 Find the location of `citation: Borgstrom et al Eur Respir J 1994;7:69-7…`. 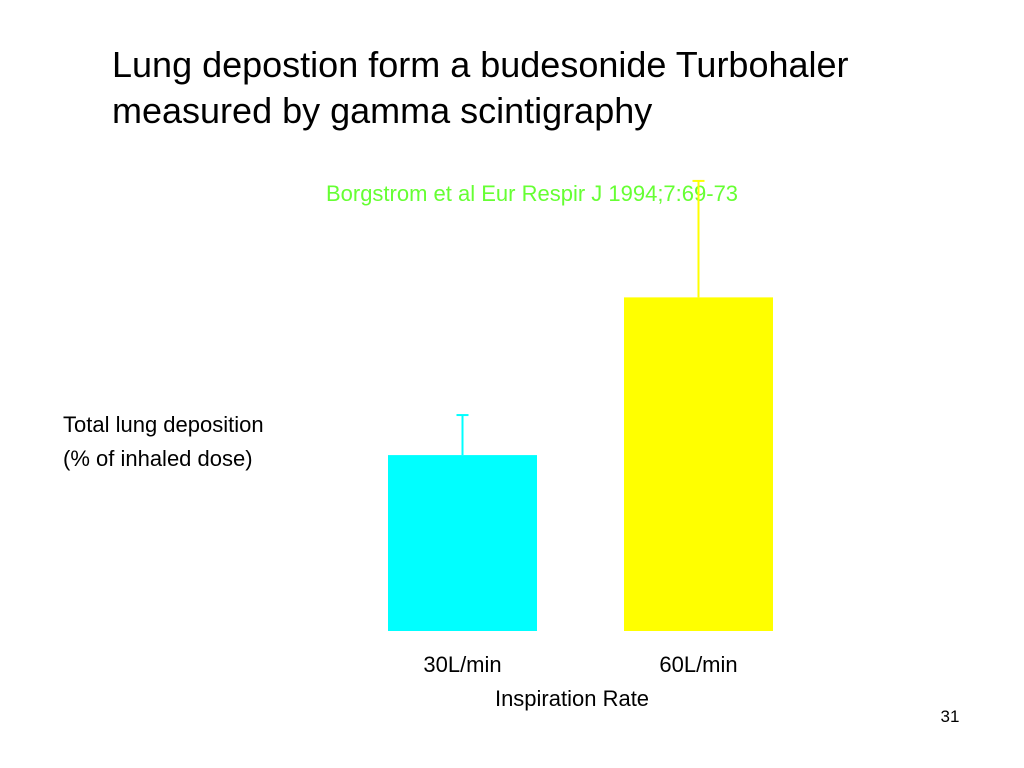

citation: Borgstrom et al Eur Respir J 1994;7:69-7… is located at coordinates (532, 193).